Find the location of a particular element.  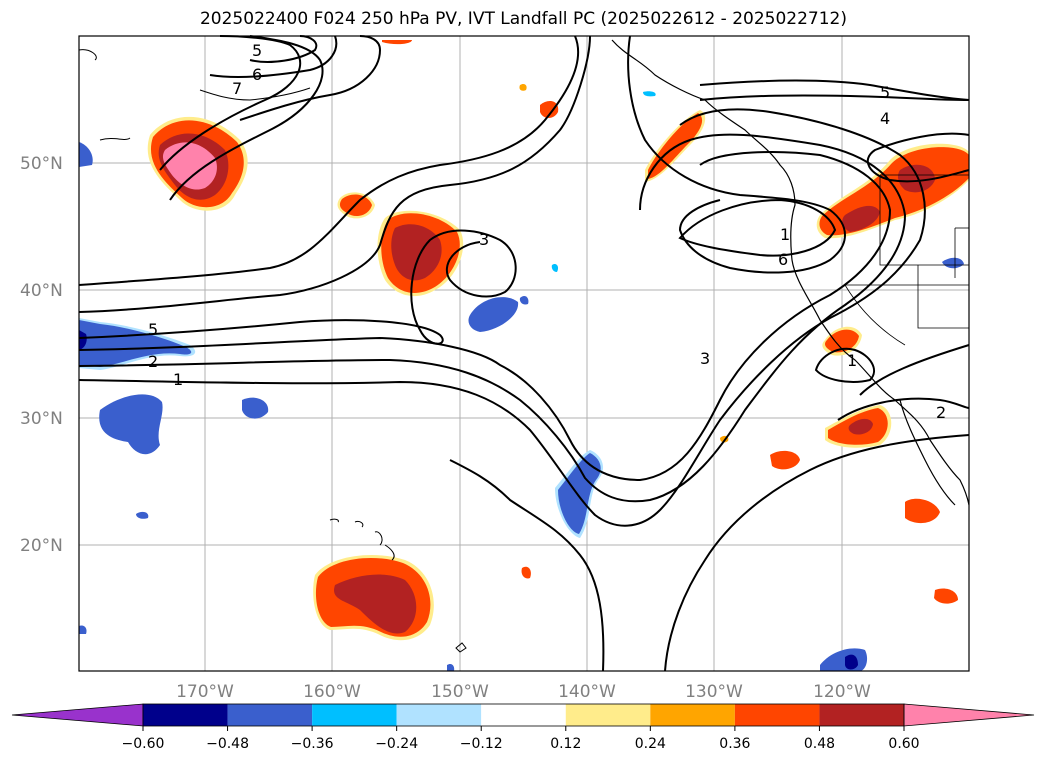

lon-label: 140°W is located at coordinates (587, 691).